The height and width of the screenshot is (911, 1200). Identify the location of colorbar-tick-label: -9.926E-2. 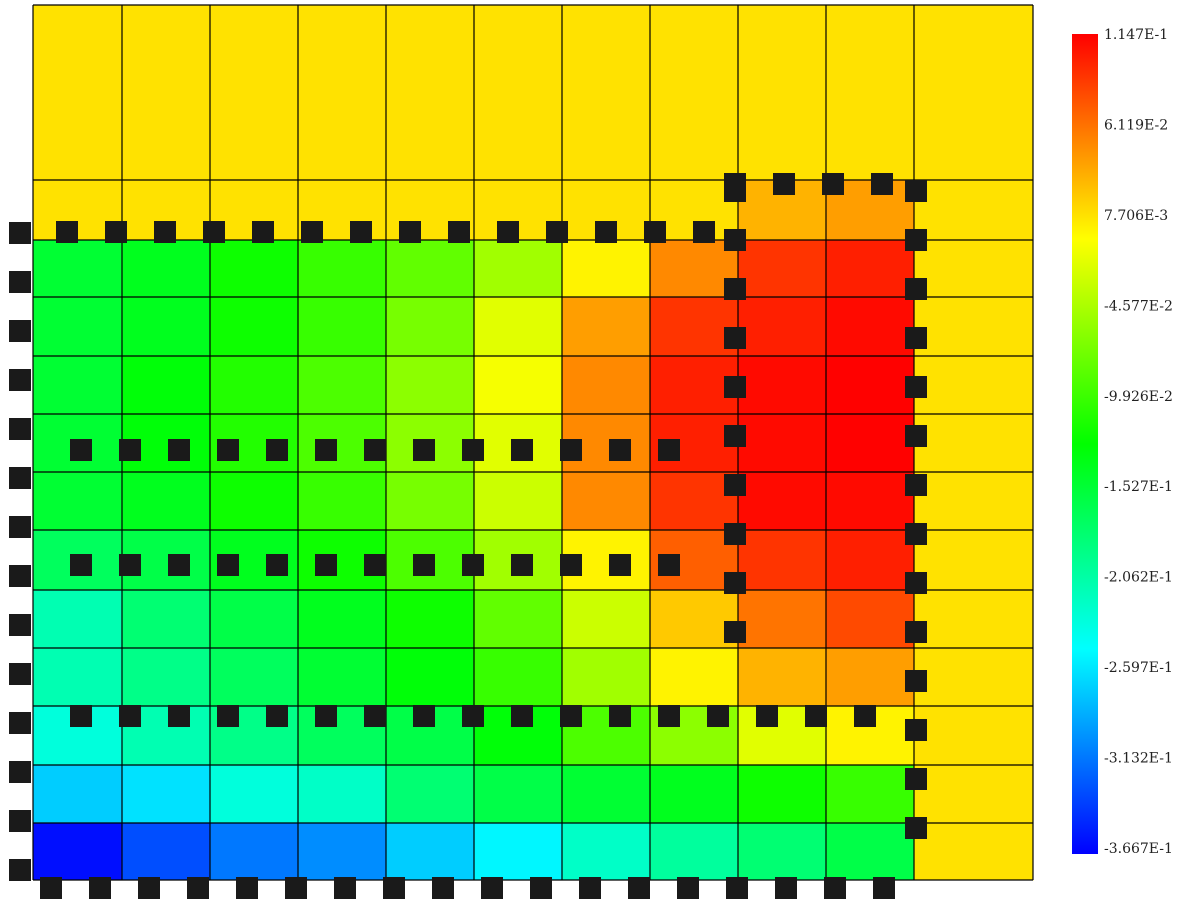
(1138, 397).